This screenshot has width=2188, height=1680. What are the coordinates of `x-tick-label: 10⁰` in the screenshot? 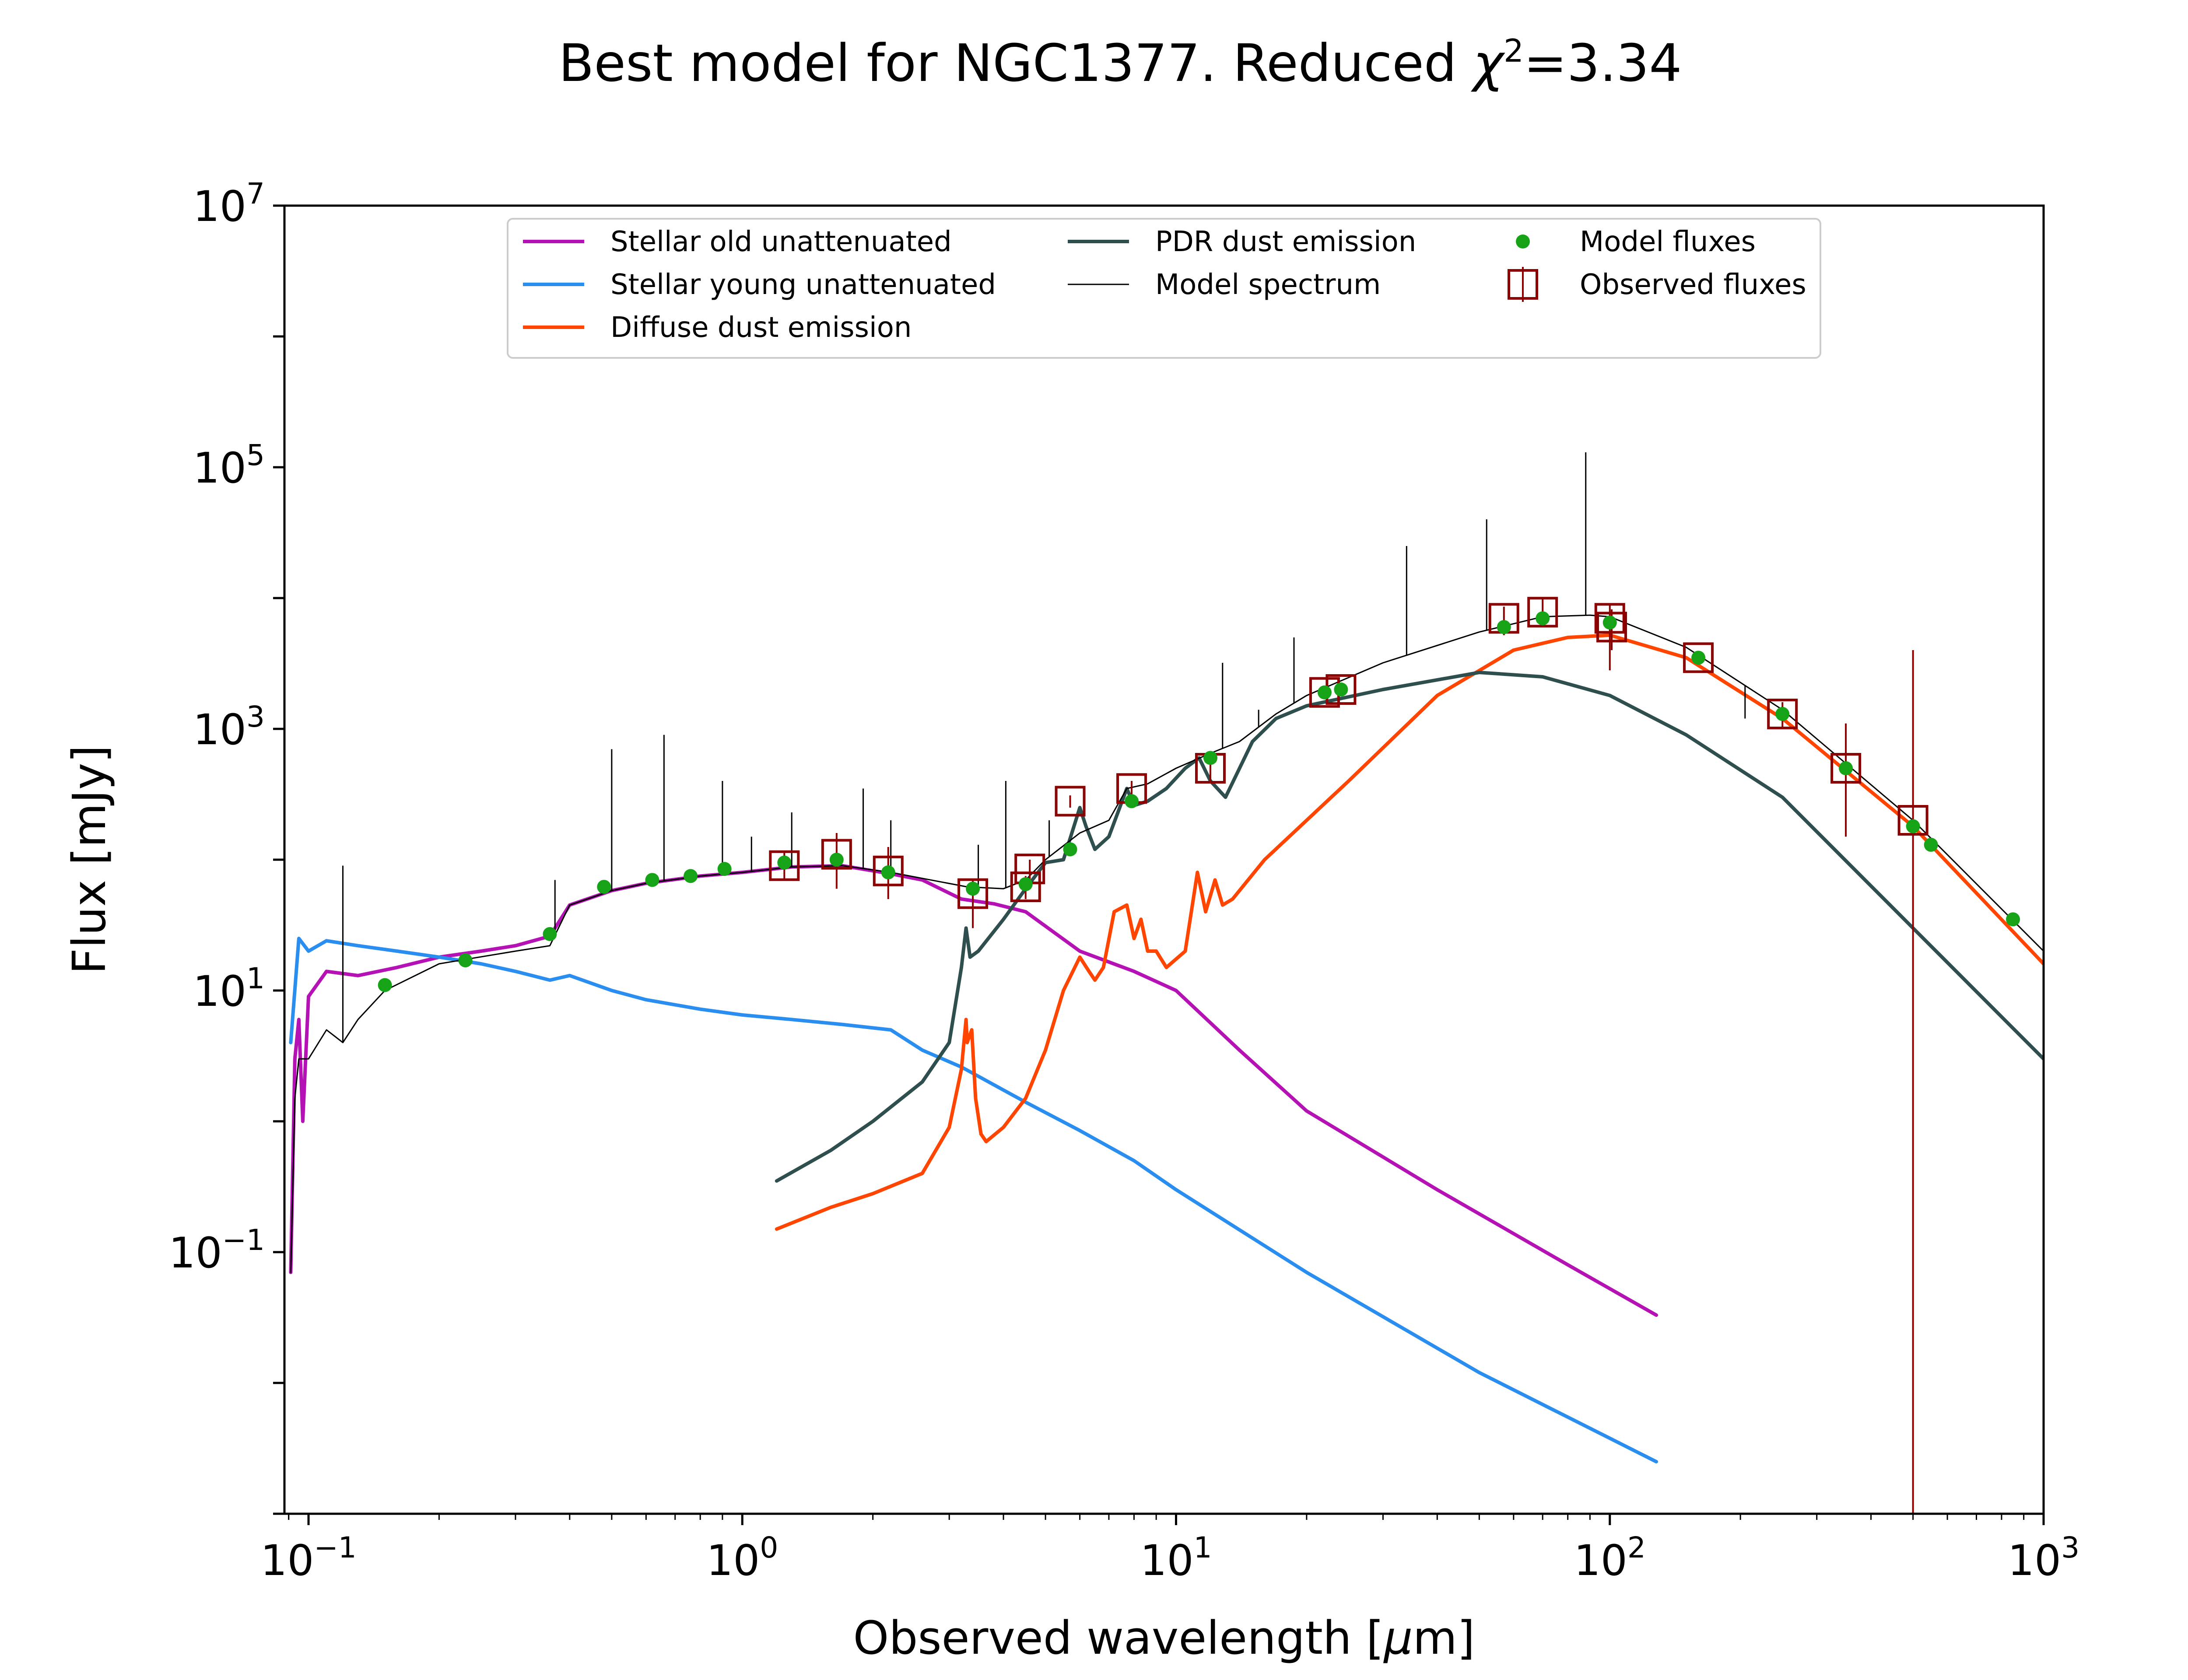 It's located at (742, 1558).